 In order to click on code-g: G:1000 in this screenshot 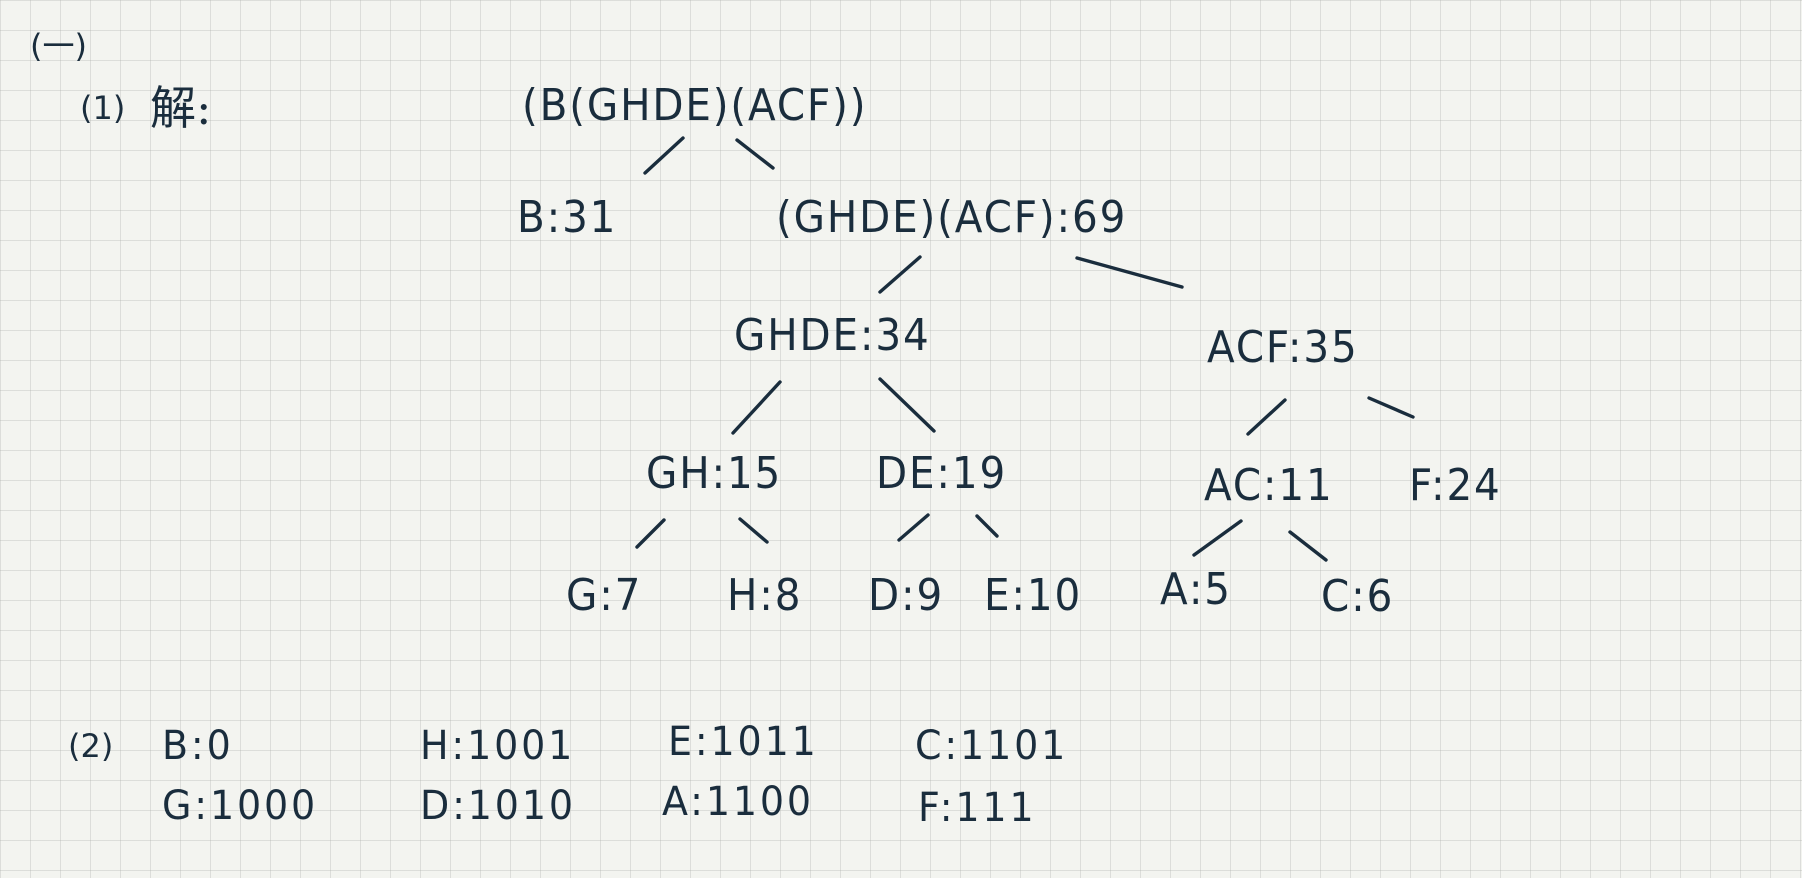, I will do `click(240, 806)`.